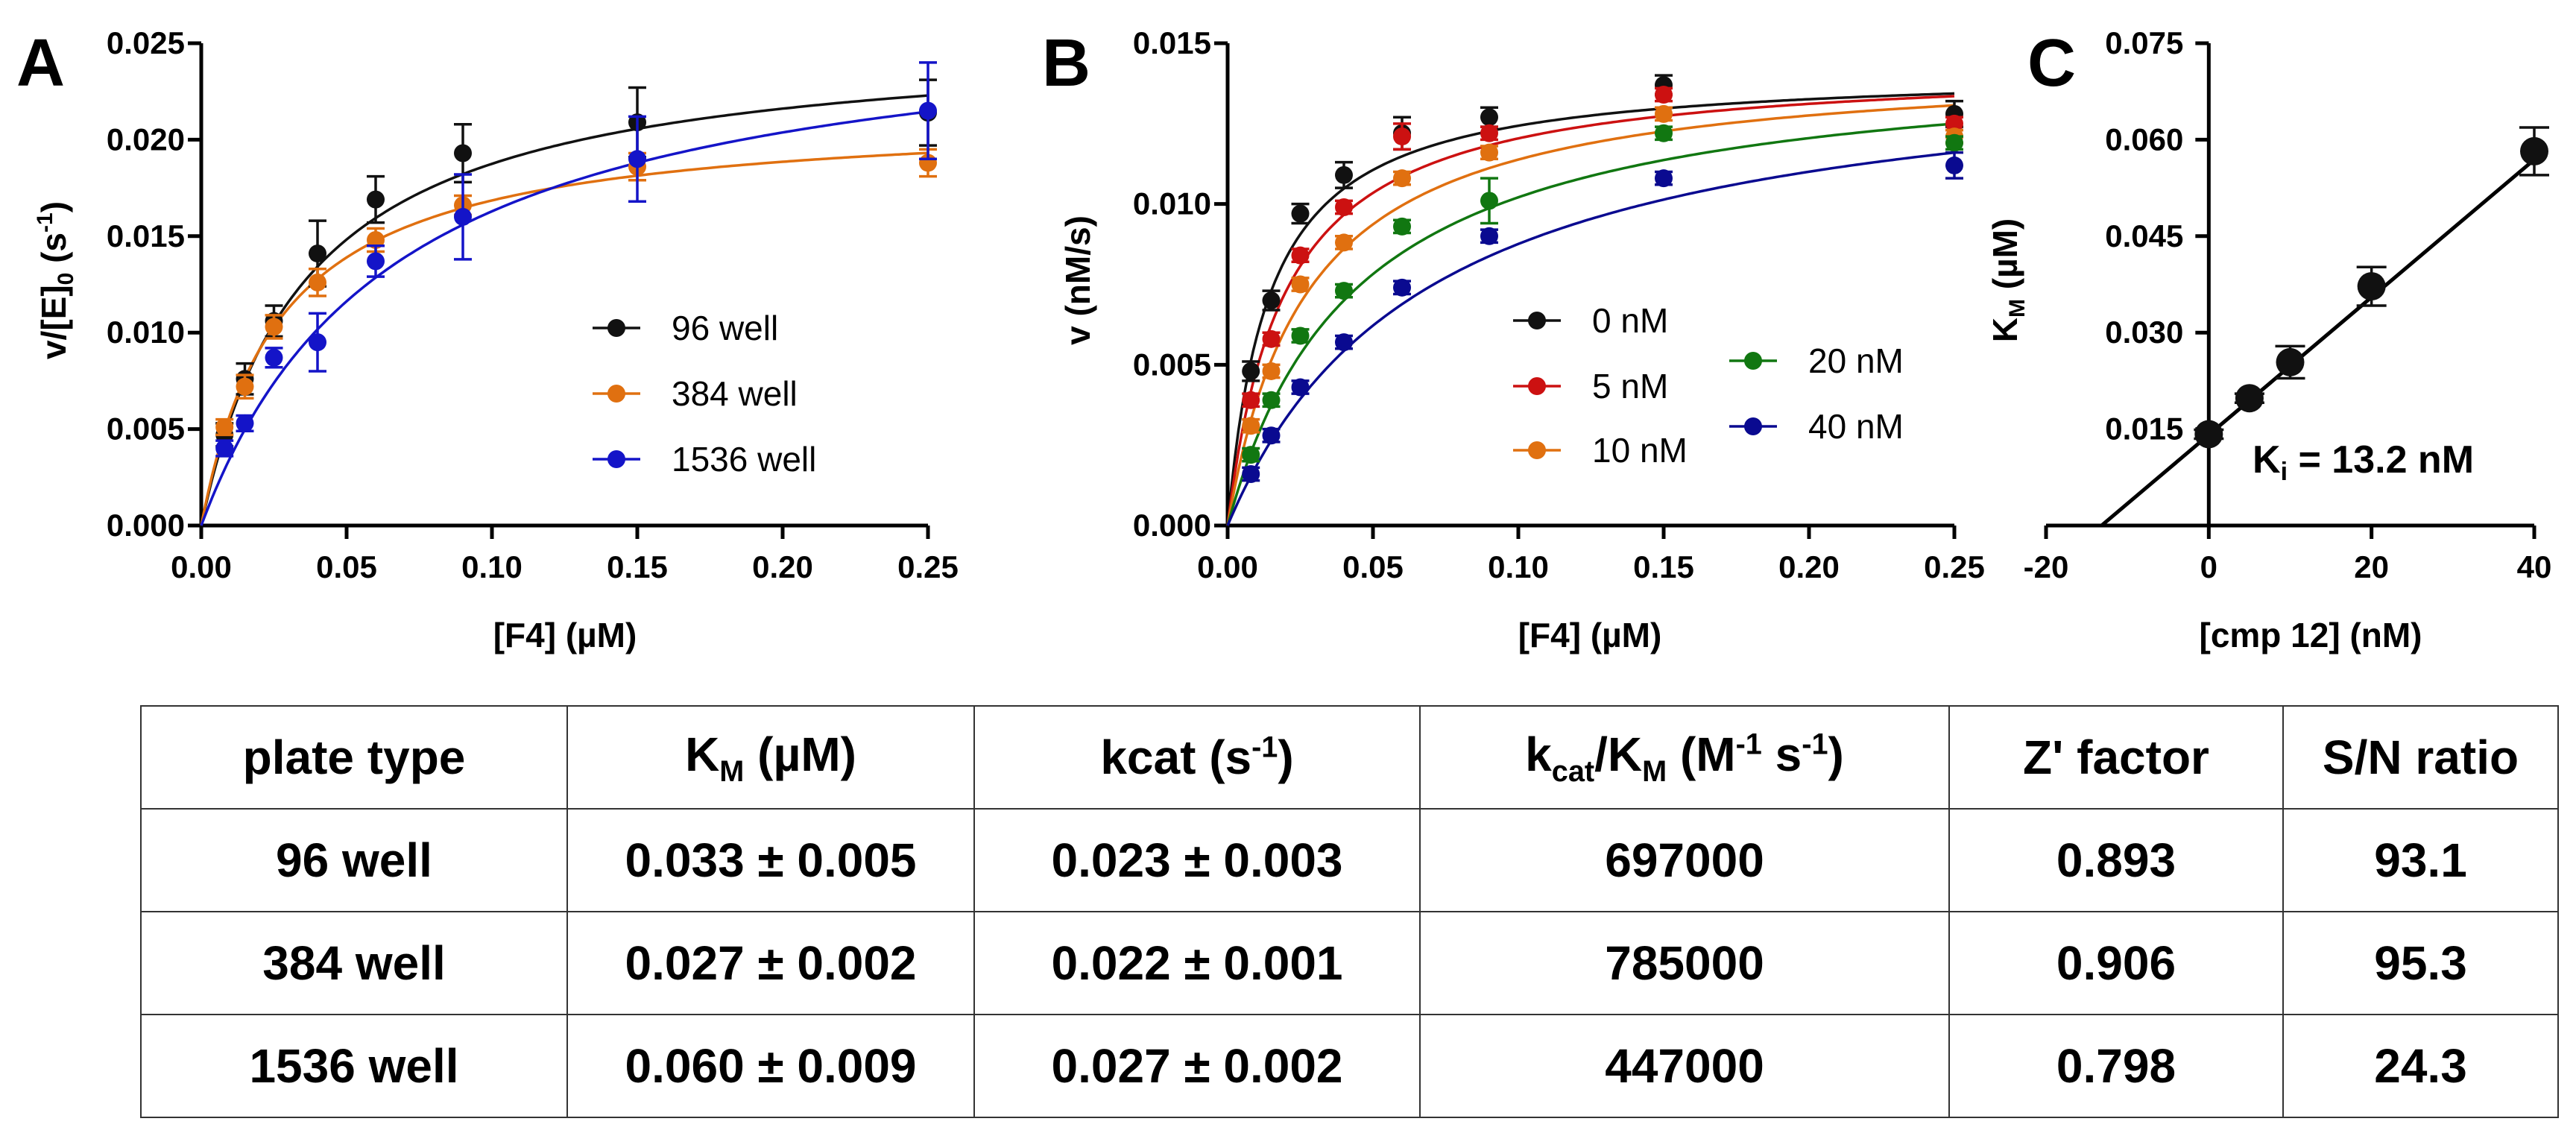 The width and height of the screenshot is (2576, 1139). I want to click on panel-c-ylabel-sub: M, so click(2018, 308).